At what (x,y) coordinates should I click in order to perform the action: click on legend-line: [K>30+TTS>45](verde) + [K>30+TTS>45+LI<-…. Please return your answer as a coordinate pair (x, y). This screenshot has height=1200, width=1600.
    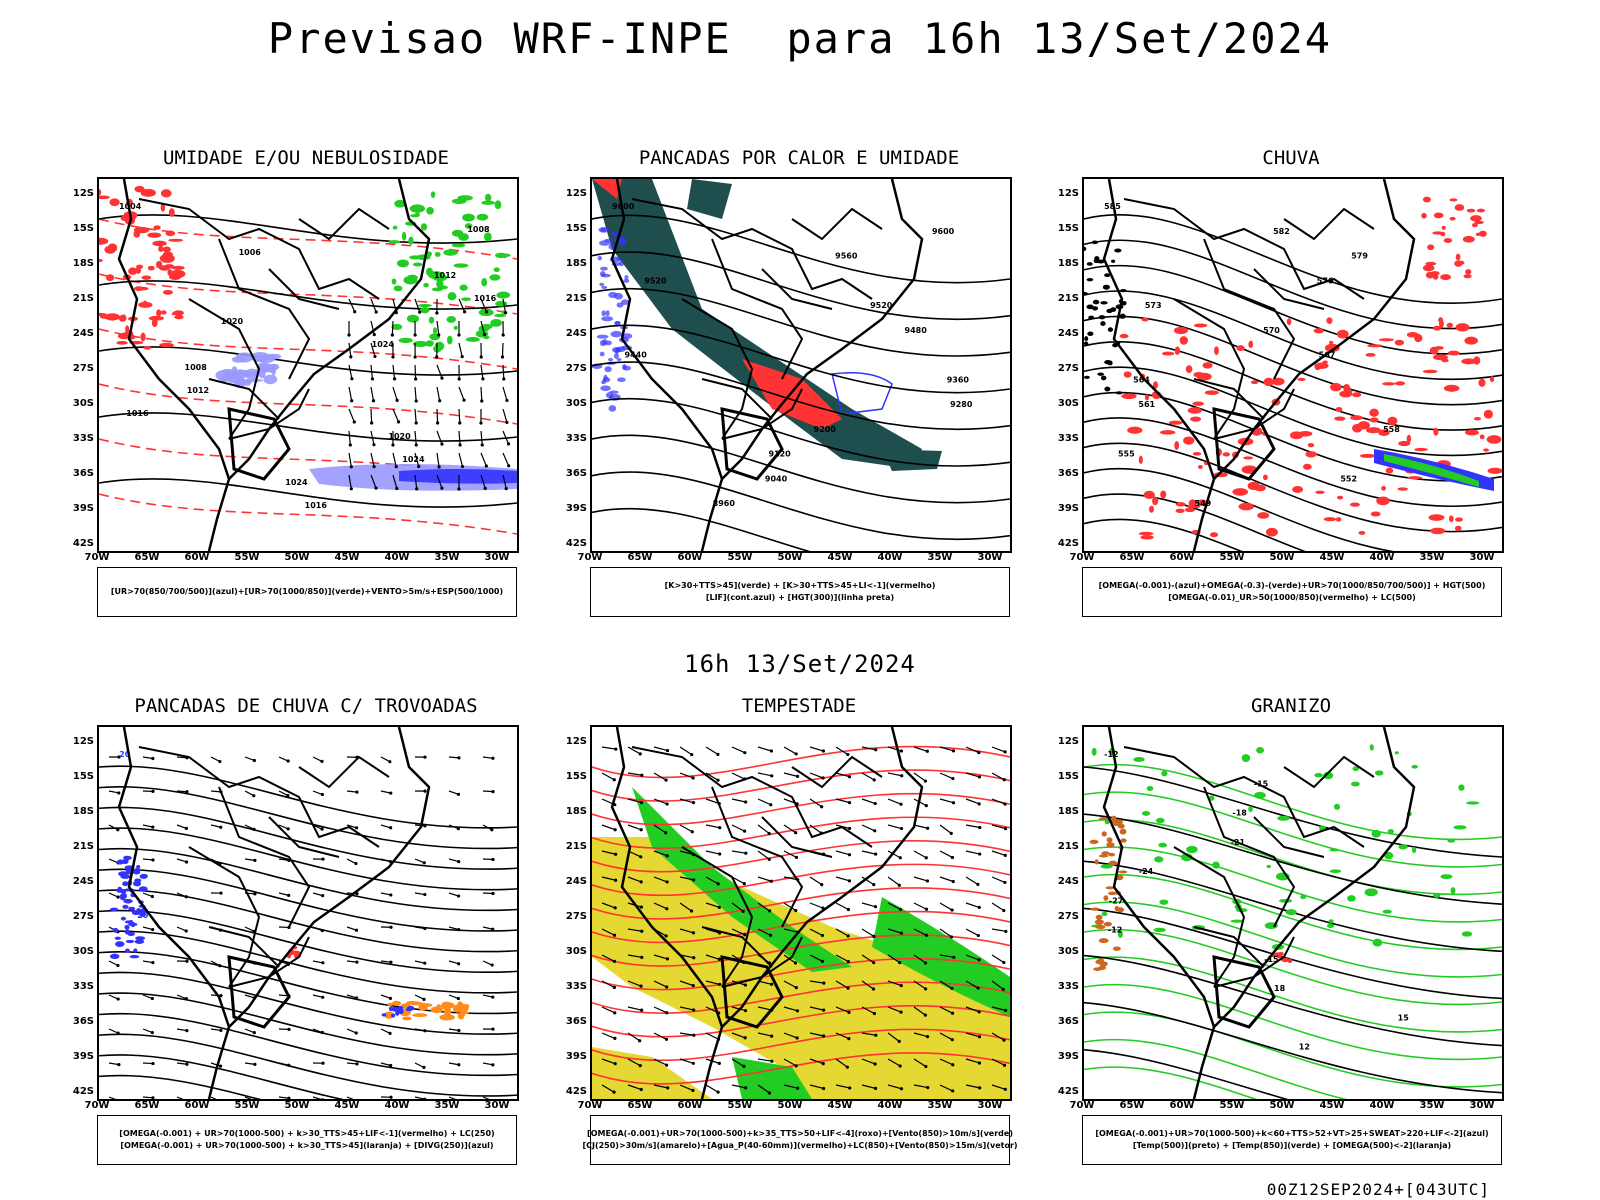
    Looking at the image, I should click on (800, 585).